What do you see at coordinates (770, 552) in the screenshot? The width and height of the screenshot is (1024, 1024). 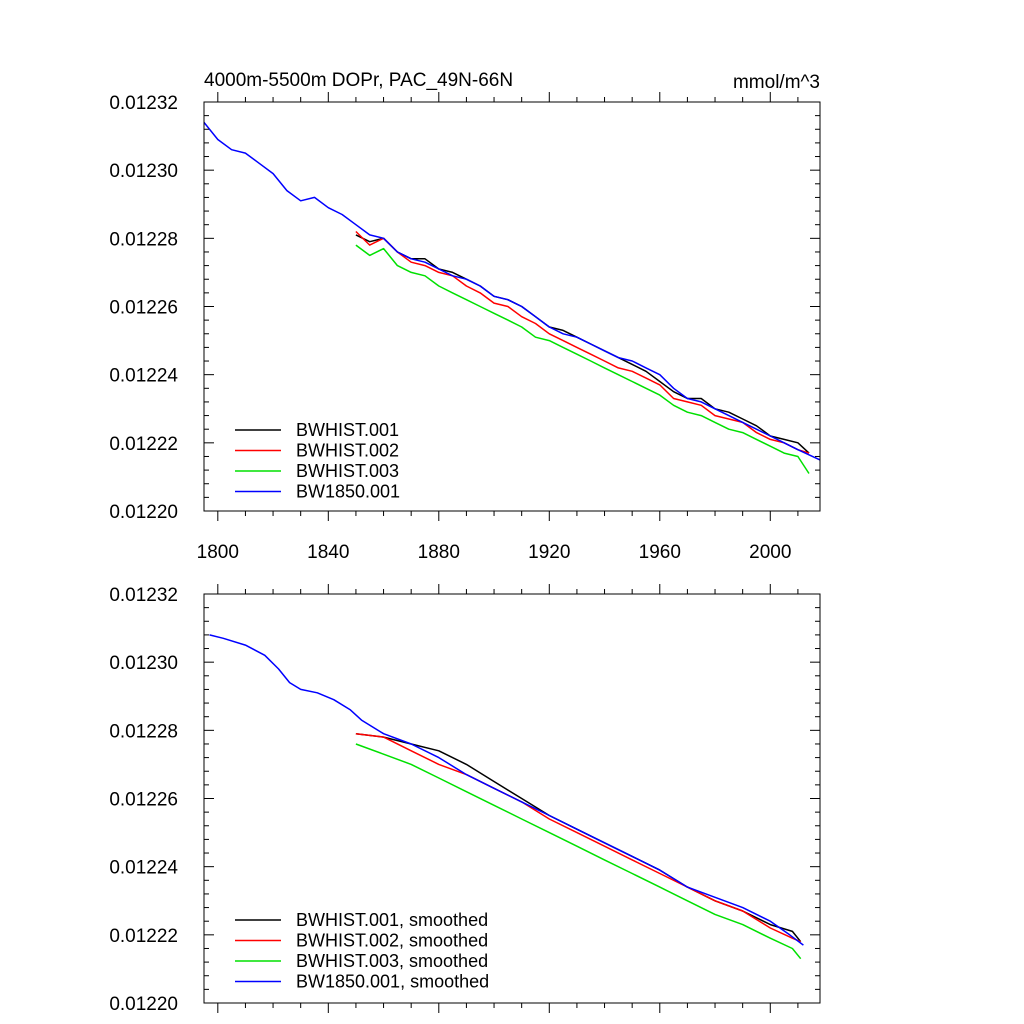 I see `x-tick-label-0-5: 2000` at bounding box center [770, 552].